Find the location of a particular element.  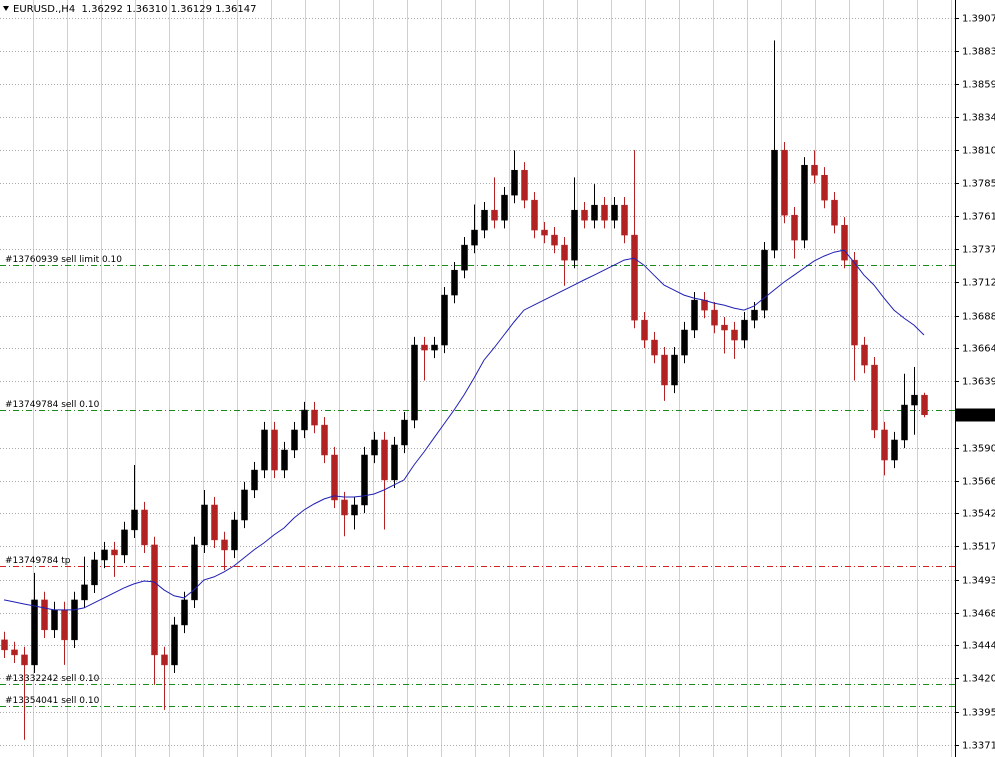

order-level-label: #13749784 tp is located at coordinates (38, 561).